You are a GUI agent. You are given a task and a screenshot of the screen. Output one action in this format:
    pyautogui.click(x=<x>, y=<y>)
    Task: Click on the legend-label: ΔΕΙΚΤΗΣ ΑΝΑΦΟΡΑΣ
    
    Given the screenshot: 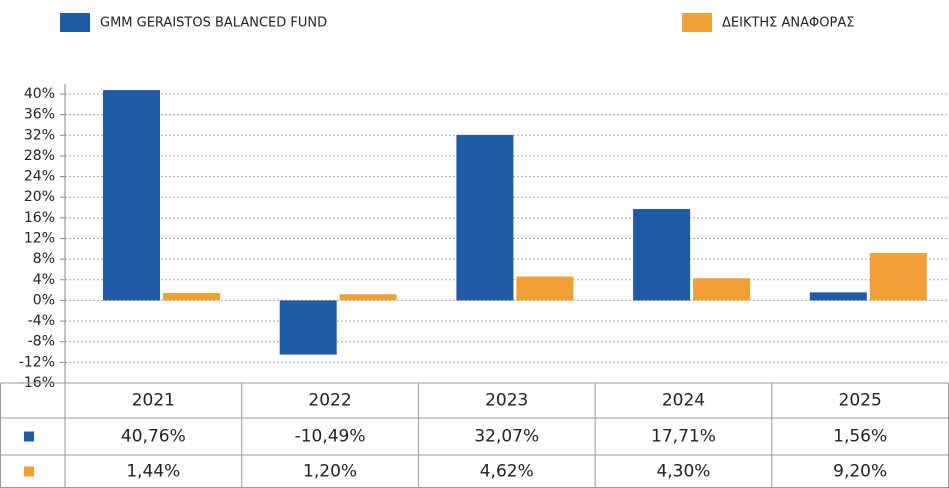 What is the action you would take?
    pyautogui.click(x=788, y=23)
    